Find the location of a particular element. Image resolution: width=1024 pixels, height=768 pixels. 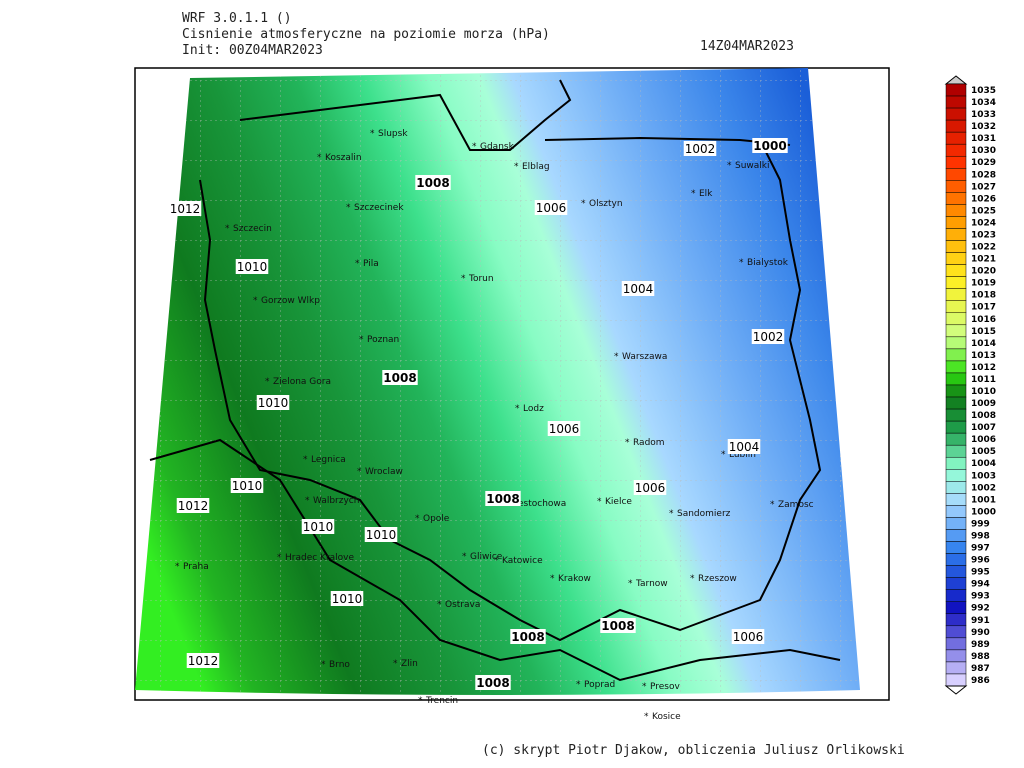

city-name: Czestochowa is located at coordinates (536, 504).